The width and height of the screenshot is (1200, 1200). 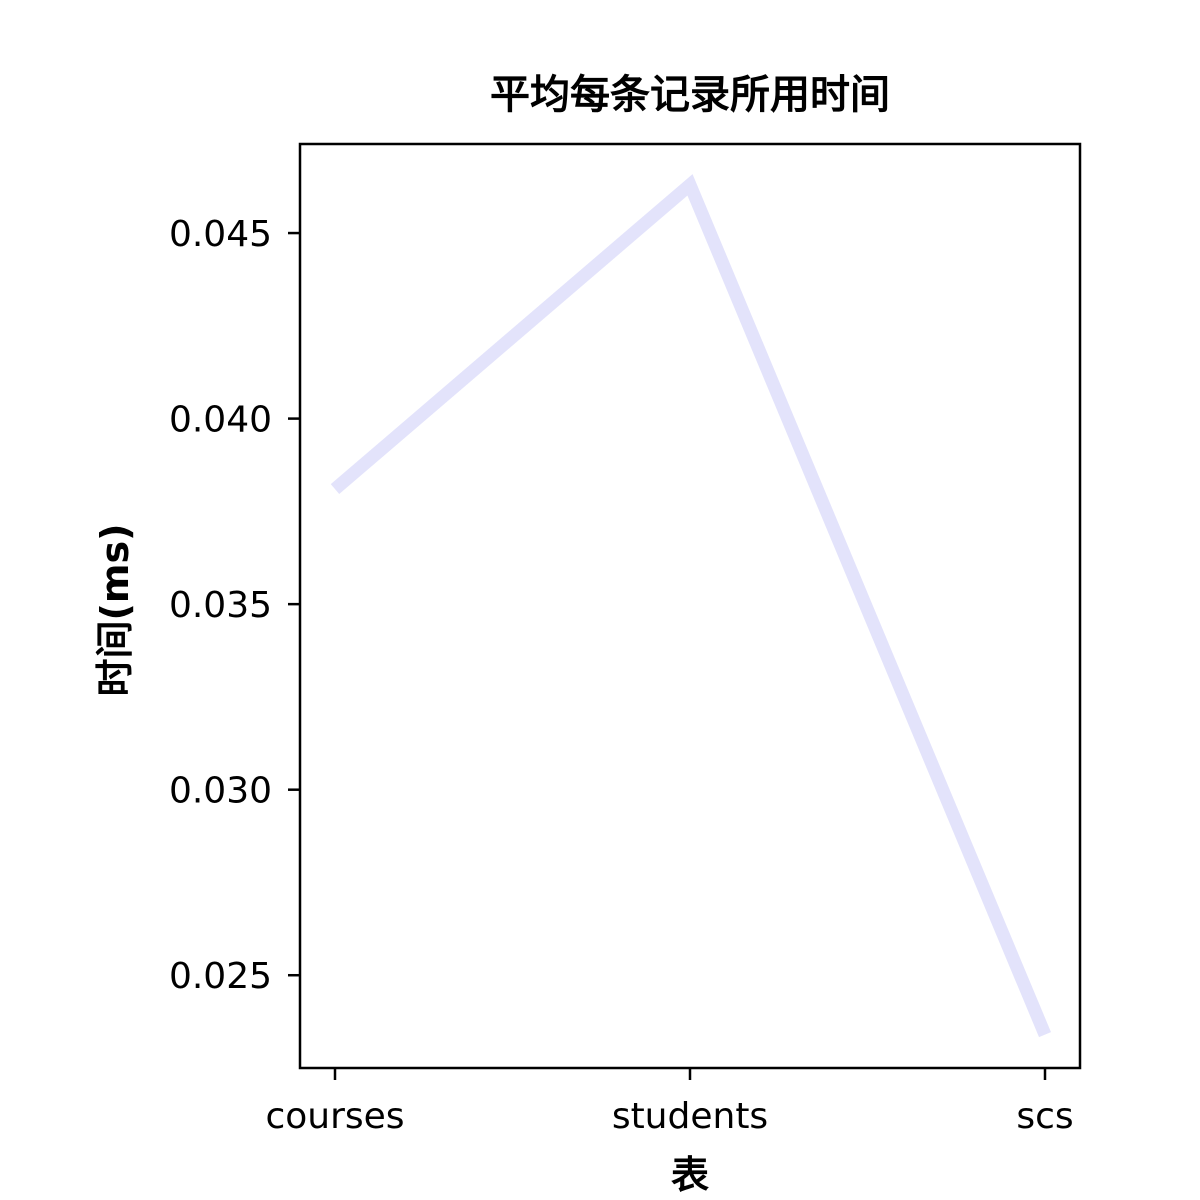 I want to click on y-tick-label: 0.035, so click(x=220, y=605).